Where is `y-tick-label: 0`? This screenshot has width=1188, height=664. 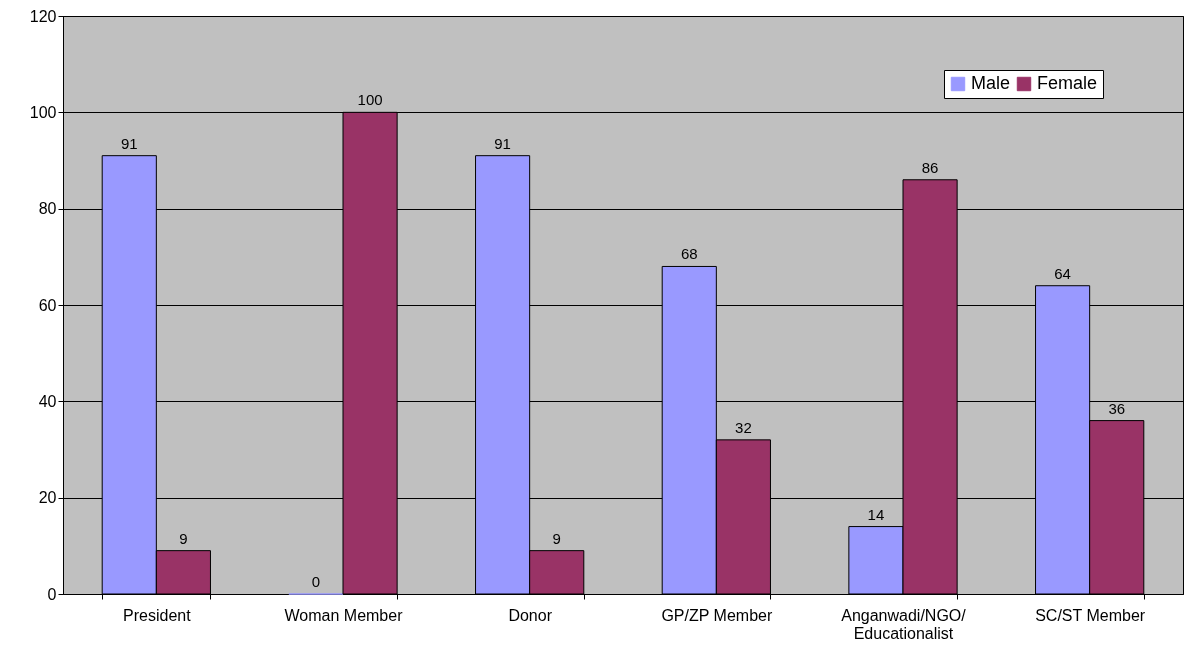
y-tick-label: 0 is located at coordinates (52, 594).